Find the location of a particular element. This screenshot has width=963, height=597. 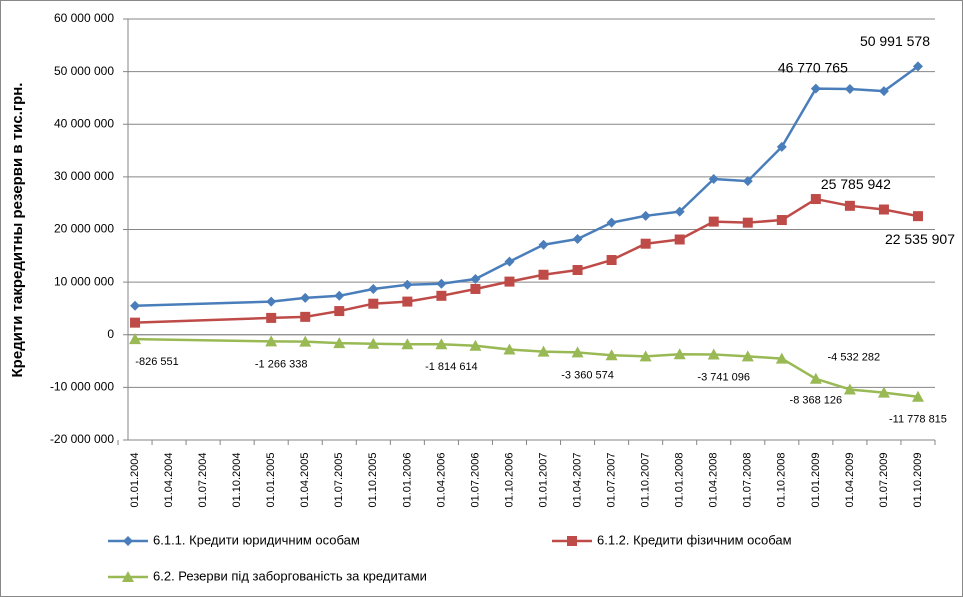

x-tick-label: 01.07.2009 is located at coordinates (884, 479).